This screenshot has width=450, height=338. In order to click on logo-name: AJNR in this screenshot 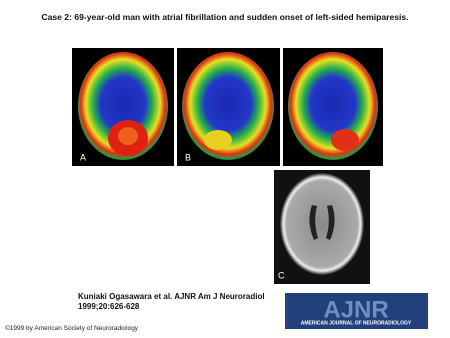, I will do `click(355, 309)`.